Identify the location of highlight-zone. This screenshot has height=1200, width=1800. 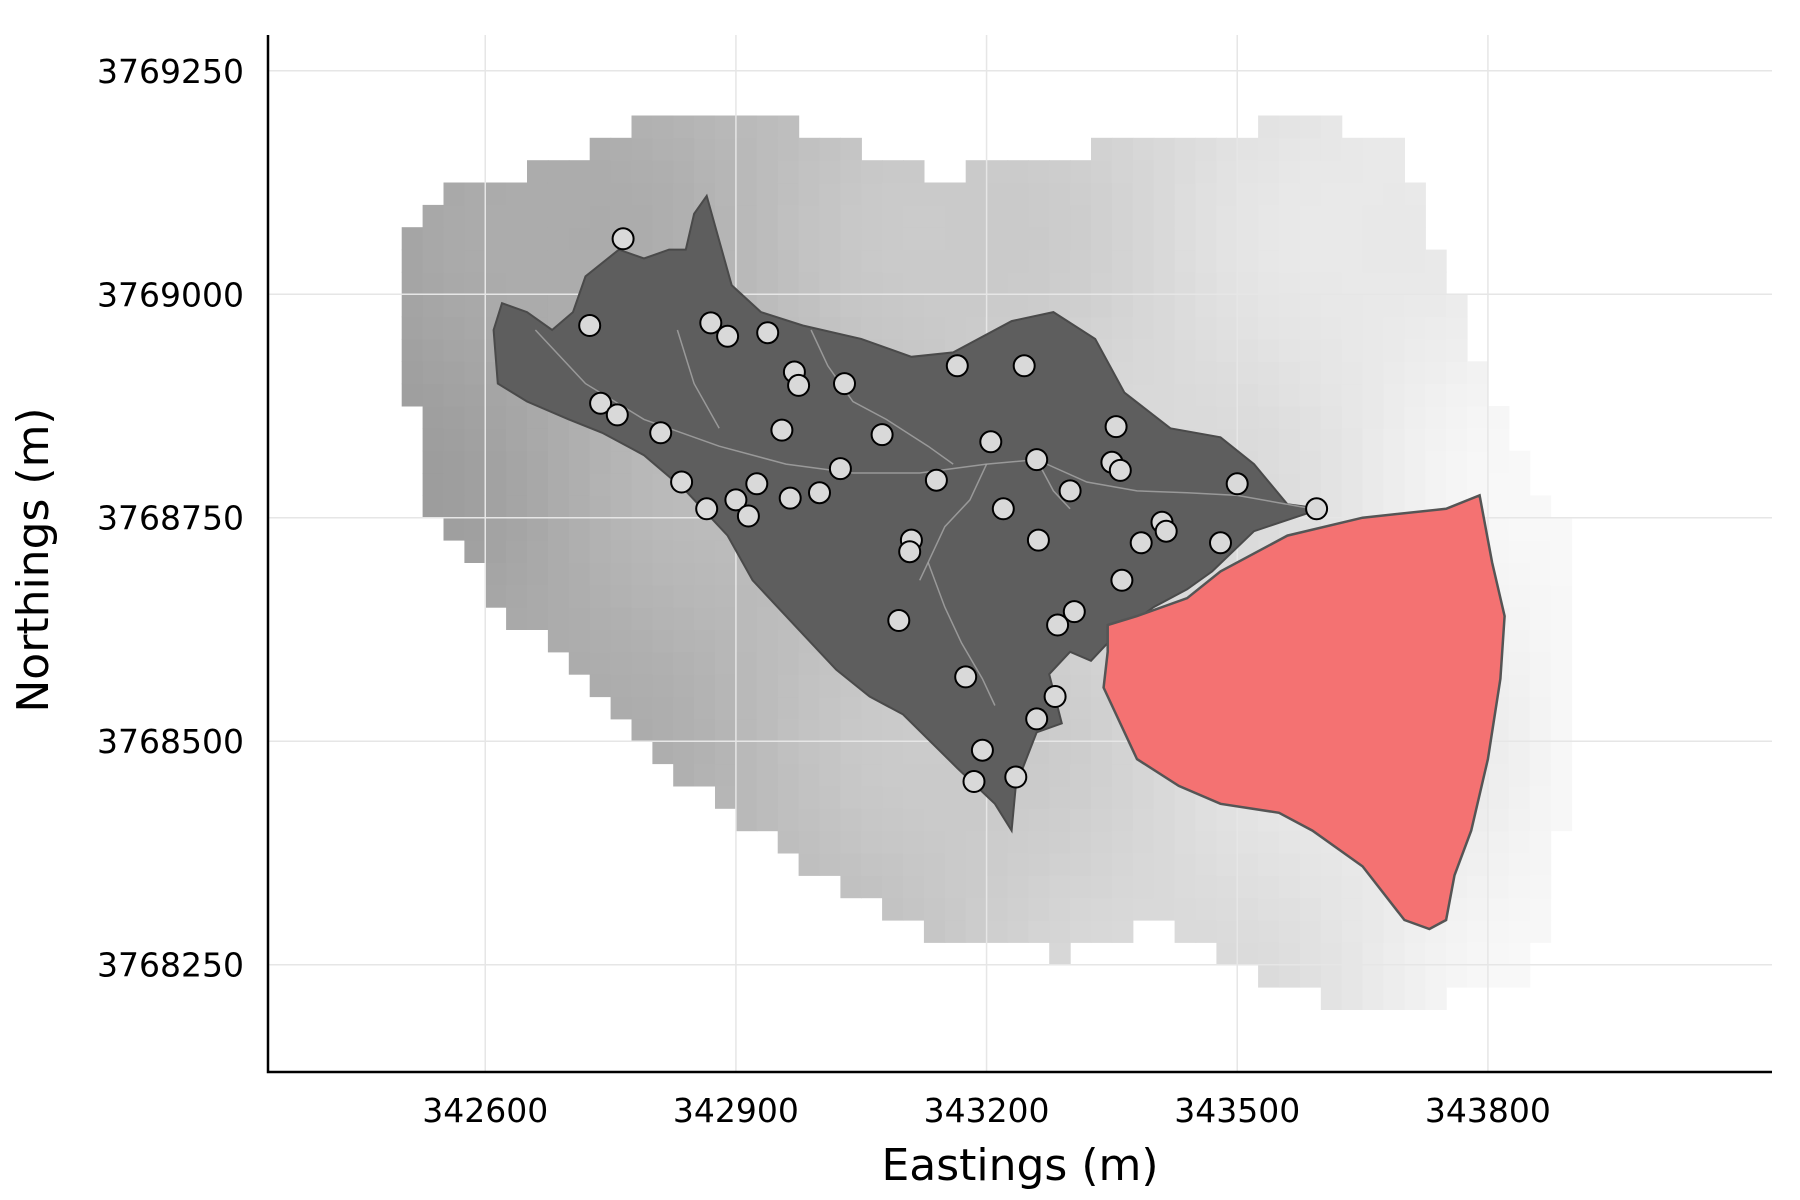
(1304, 712).